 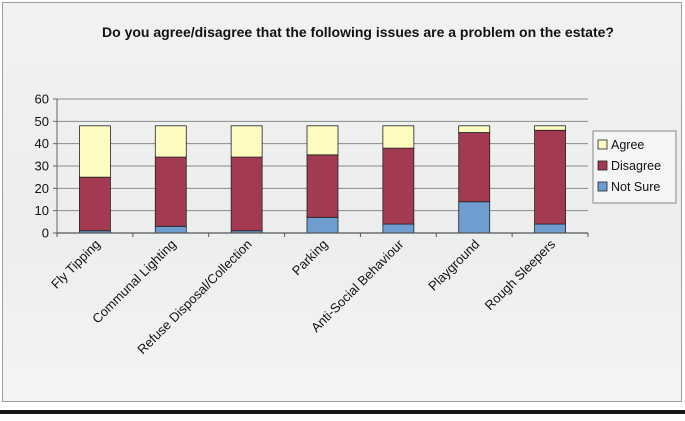 I want to click on legend-label: Disagree, so click(x=636, y=166).